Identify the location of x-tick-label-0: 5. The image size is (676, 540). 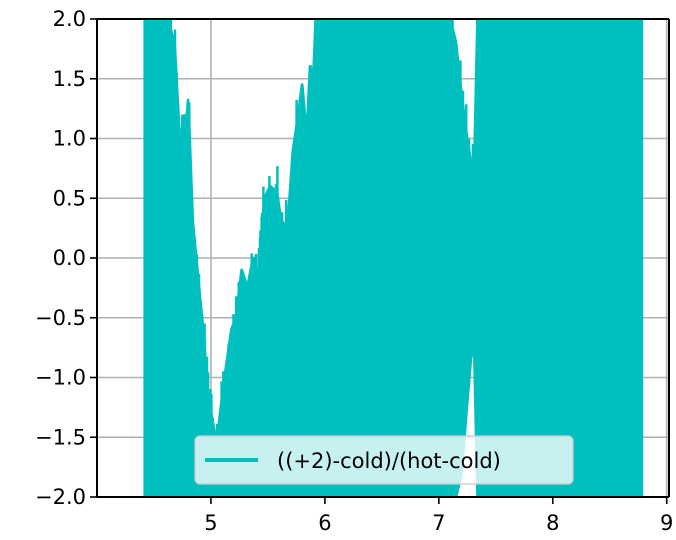
(210, 523).